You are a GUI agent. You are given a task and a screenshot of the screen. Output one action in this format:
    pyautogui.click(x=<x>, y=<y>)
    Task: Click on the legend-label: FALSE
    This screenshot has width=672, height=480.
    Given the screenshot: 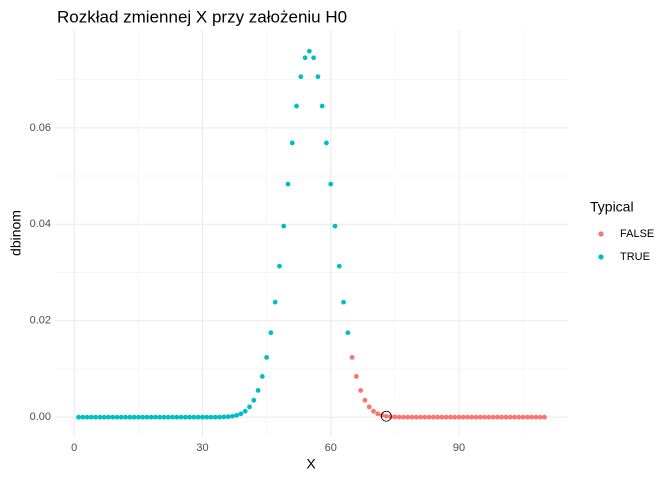 What is the action you would take?
    pyautogui.click(x=637, y=234)
    